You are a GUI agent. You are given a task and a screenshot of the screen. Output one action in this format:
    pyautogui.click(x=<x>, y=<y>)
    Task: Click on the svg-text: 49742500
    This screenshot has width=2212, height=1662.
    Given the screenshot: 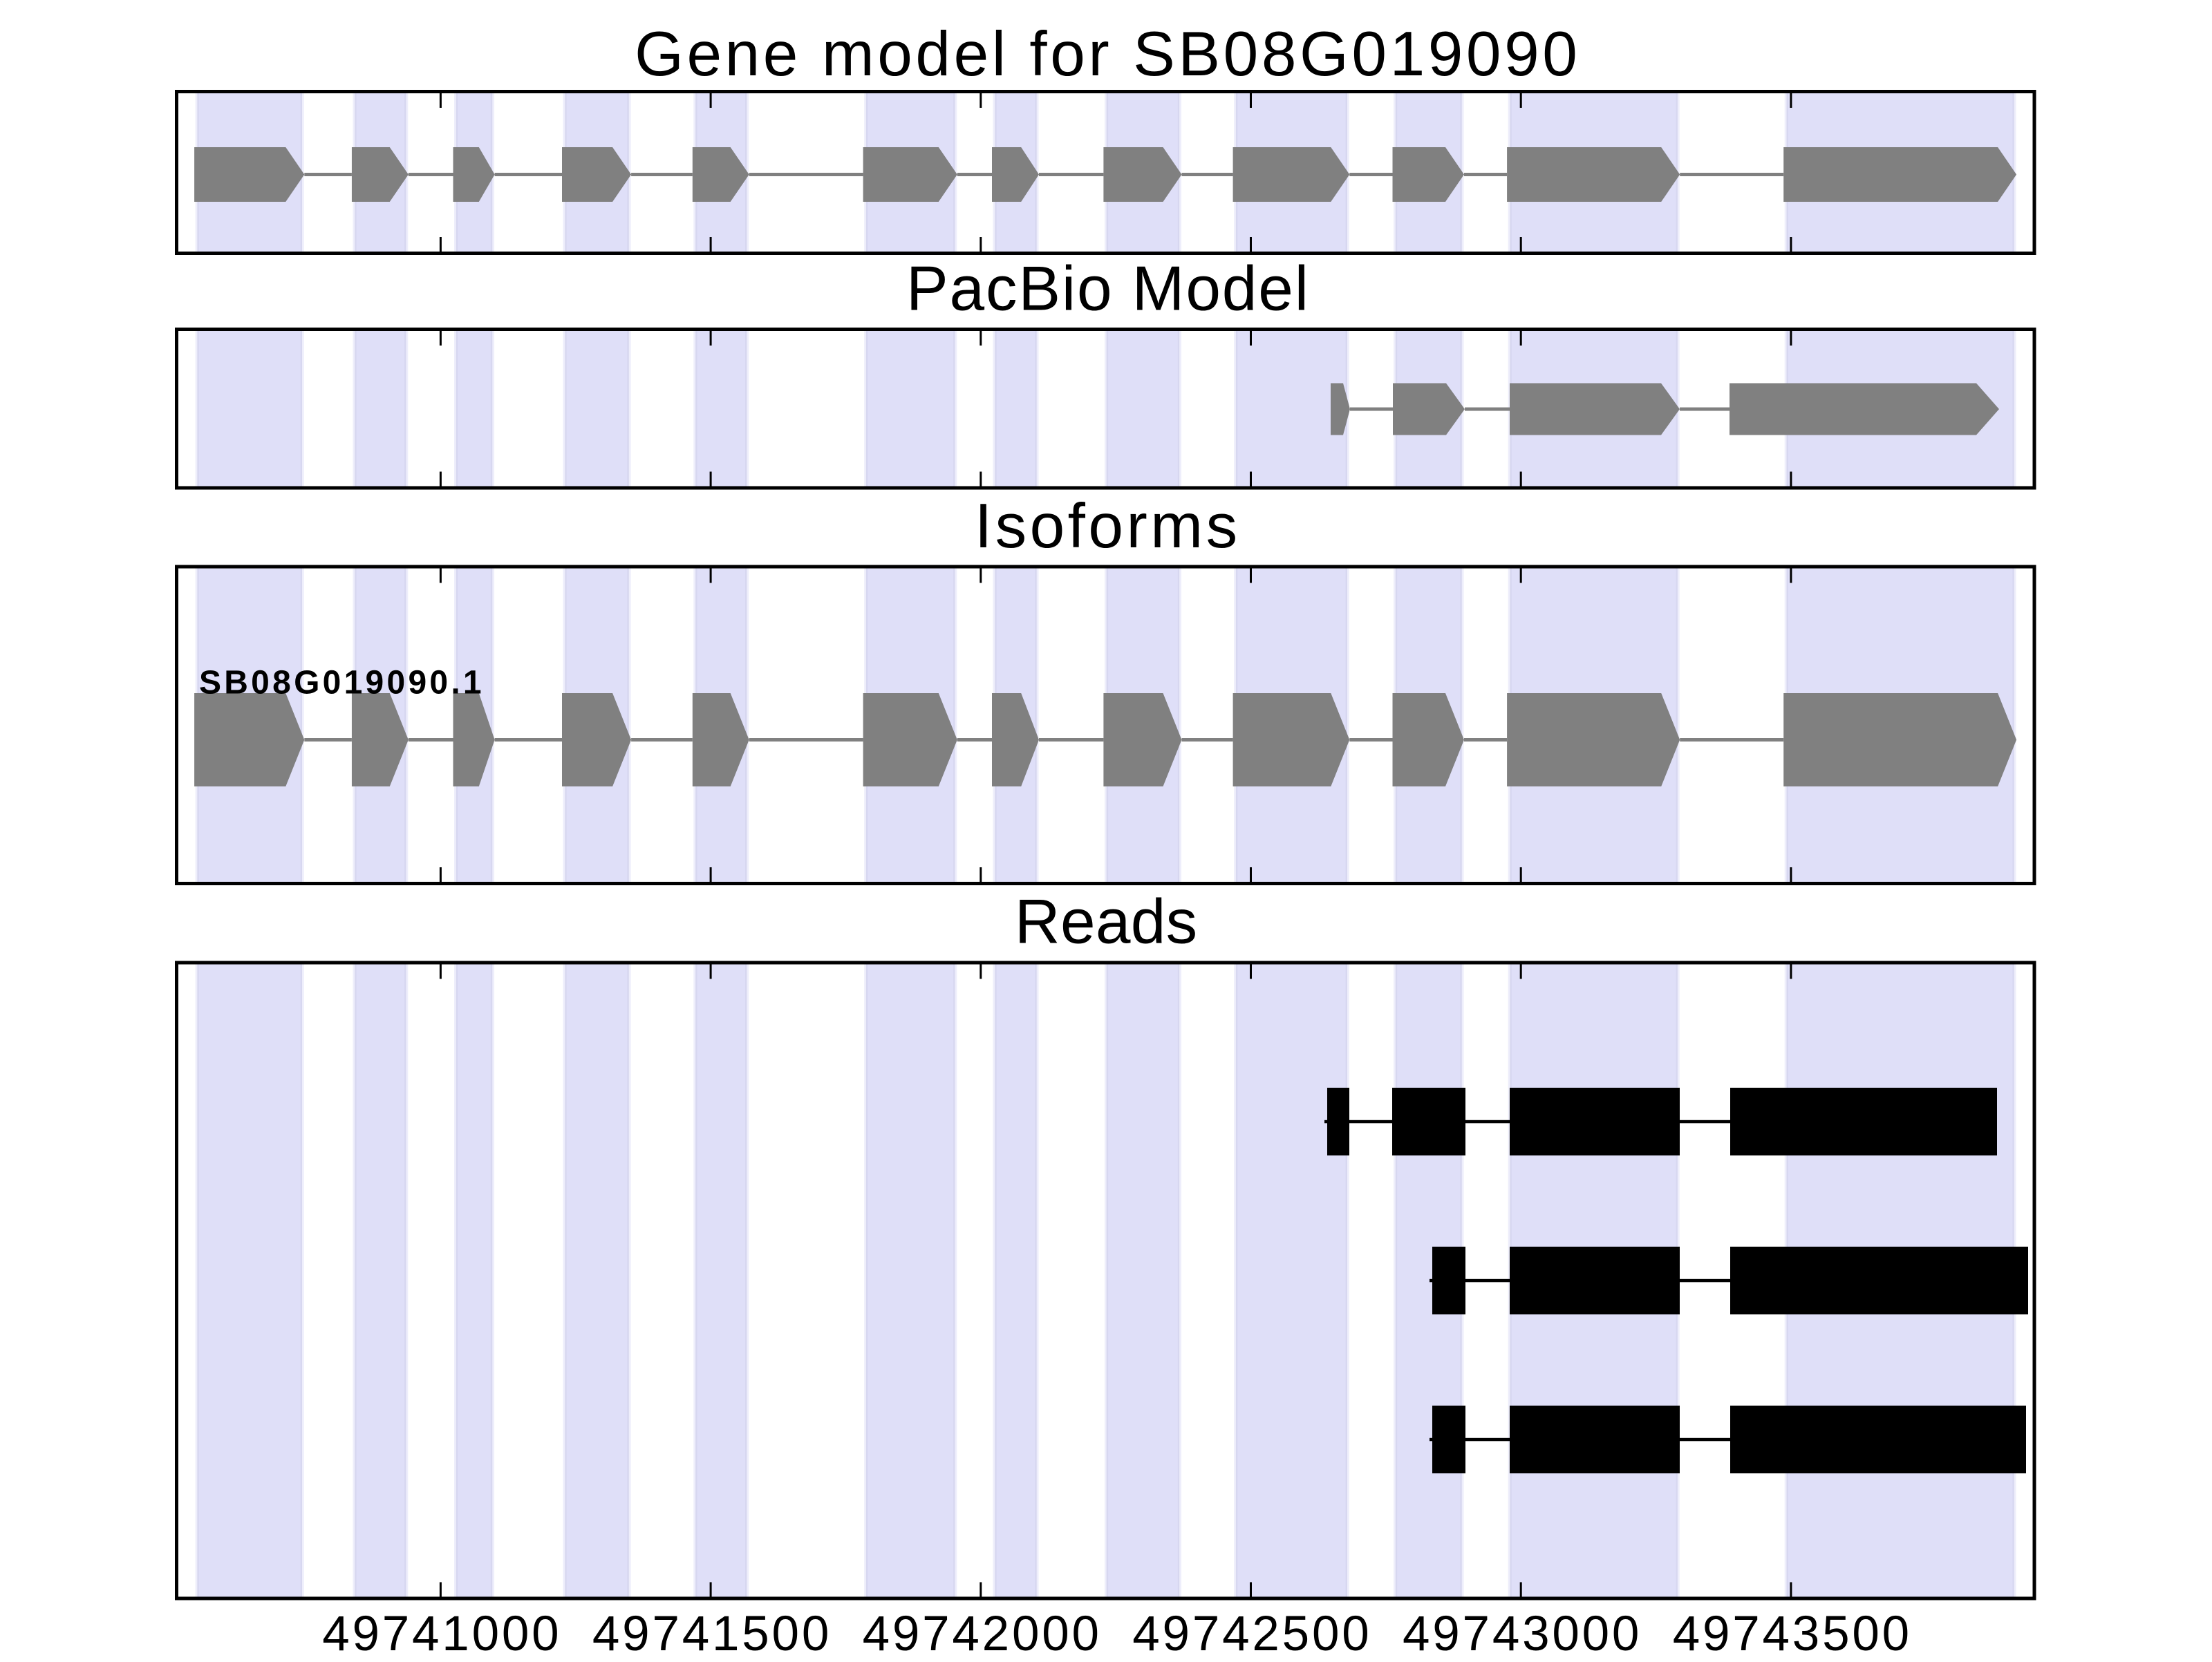 What is the action you would take?
    pyautogui.click(x=1251, y=1633)
    